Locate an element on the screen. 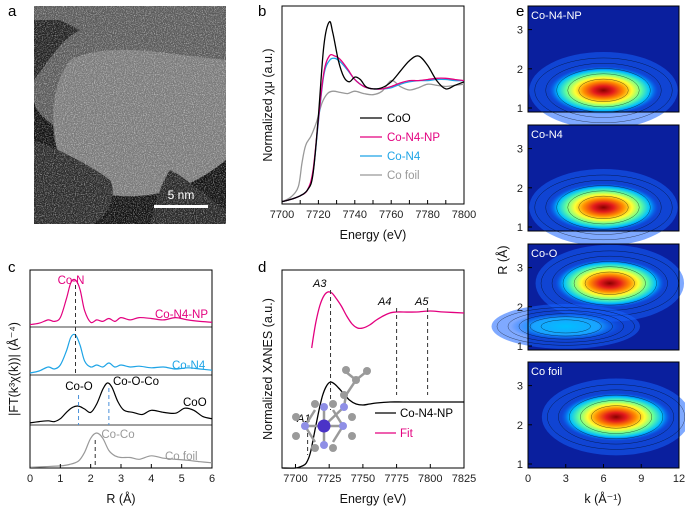 Image resolution: width=685 pixels, height=515 pixels. label-c-con4: Co-N4 is located at coordinates (189, 366).